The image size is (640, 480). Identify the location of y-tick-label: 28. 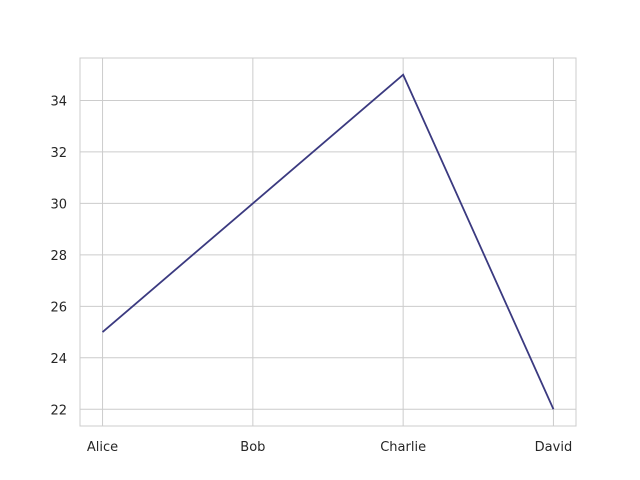
(58, 256).